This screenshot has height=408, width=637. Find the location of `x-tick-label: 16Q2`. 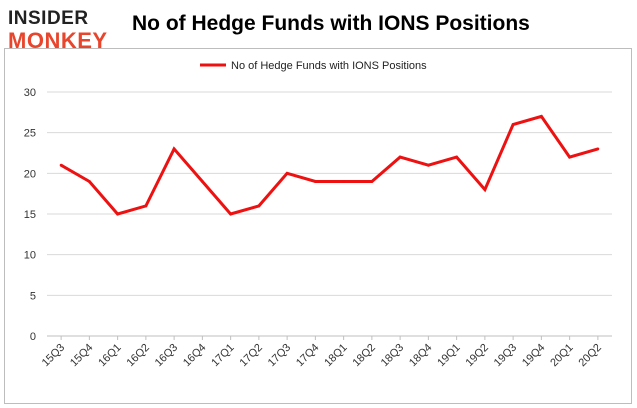

x-tick-label: 16Q2 is located at coordinates (138, 356).